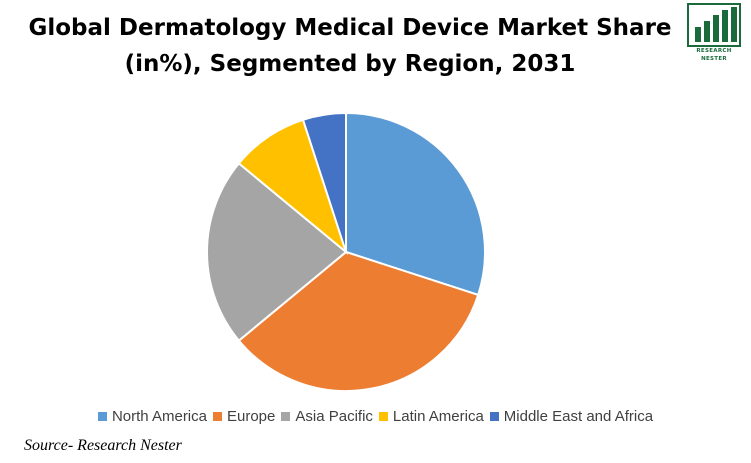  I want to click on legend-label: Europe, so click(251, 416).